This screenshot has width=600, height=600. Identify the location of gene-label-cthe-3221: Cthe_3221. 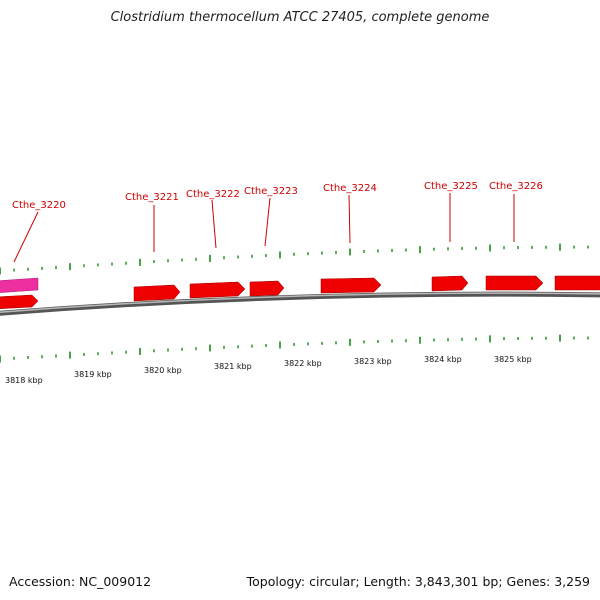
(152, 197).